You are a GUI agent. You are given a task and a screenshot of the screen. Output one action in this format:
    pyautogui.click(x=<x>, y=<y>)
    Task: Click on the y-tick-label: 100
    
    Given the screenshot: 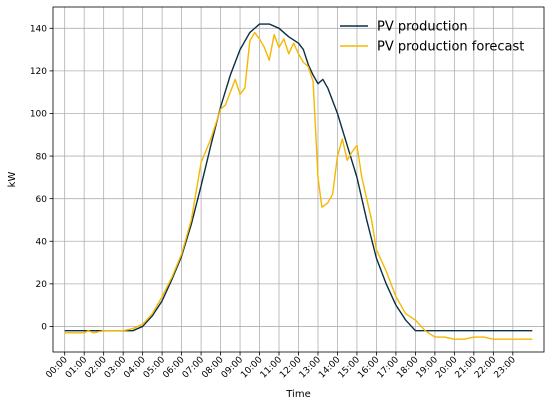 What is the action you would take?
    pyautogui.click(x=38, y=115)
    